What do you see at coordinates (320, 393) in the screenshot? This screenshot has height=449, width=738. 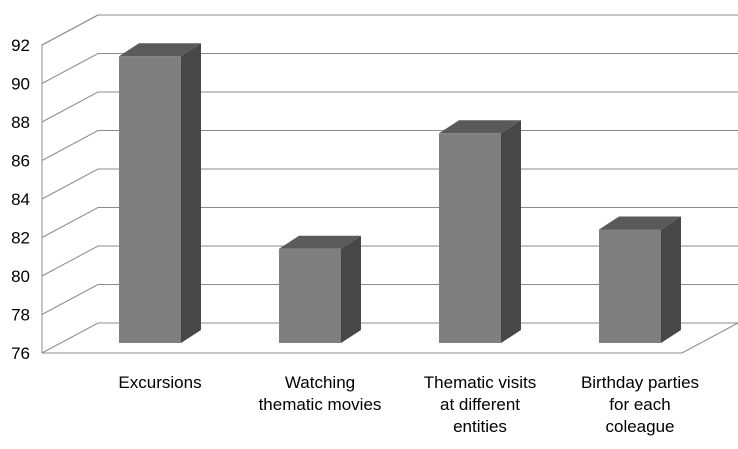 I see `x-category-label: Watching thematic movies` at bounding box center [320, 393].